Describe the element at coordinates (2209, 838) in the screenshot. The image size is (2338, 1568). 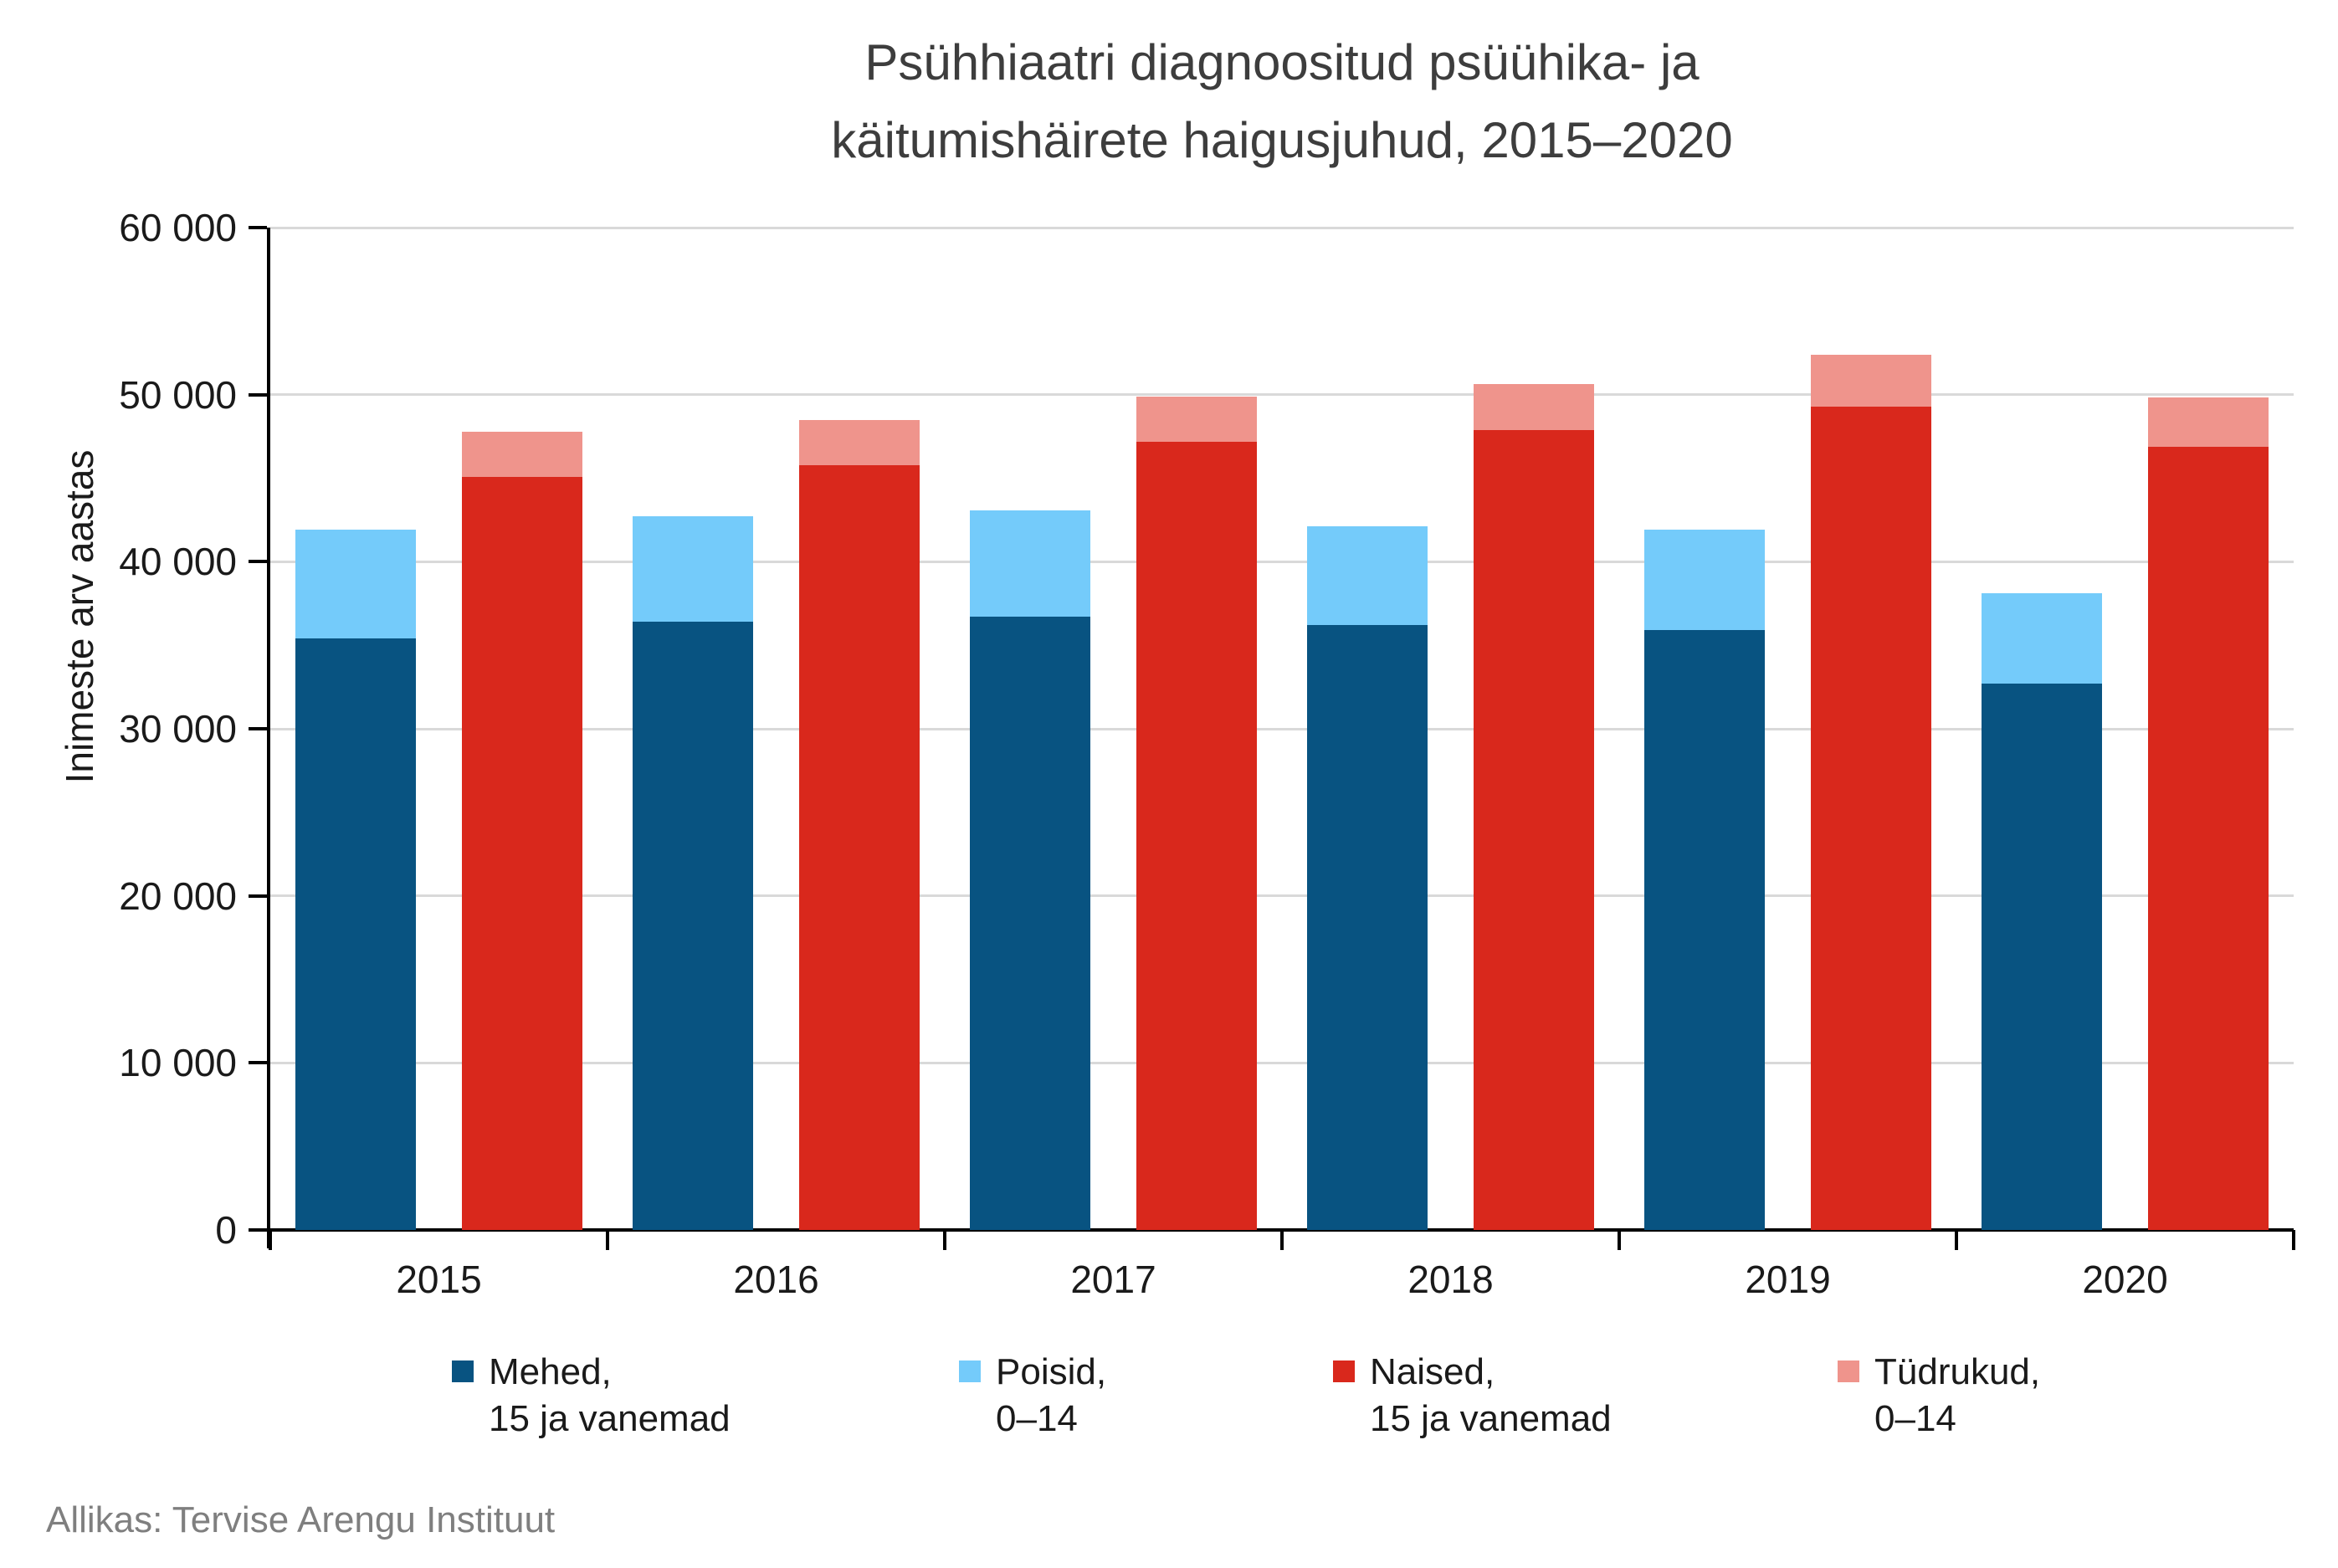
I see `bar-segment-2020-Naised, 15 ja vanemad` at that location.